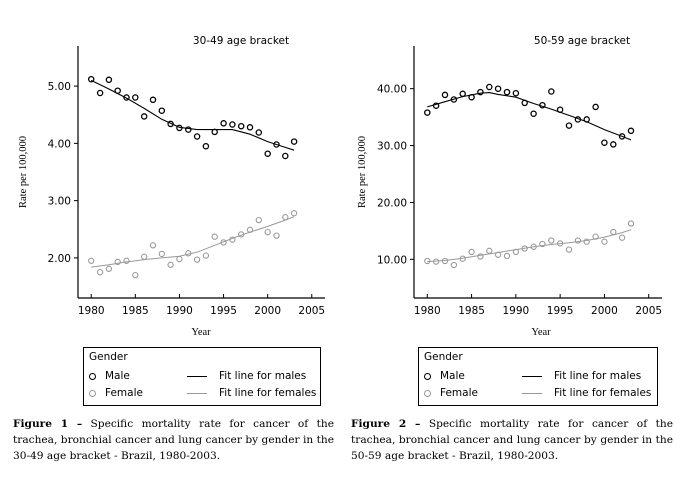  What do you see at coordinates (392, 147) in the screenshot?
I see `y-tick-label: 30.00` at bounding box center [392, 147].